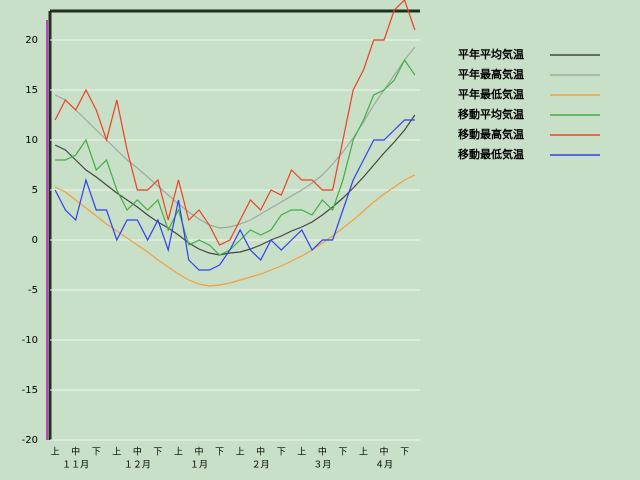  Describe the element at coordinates (235, 230) in the screenshot. I see `series-line` at that location.